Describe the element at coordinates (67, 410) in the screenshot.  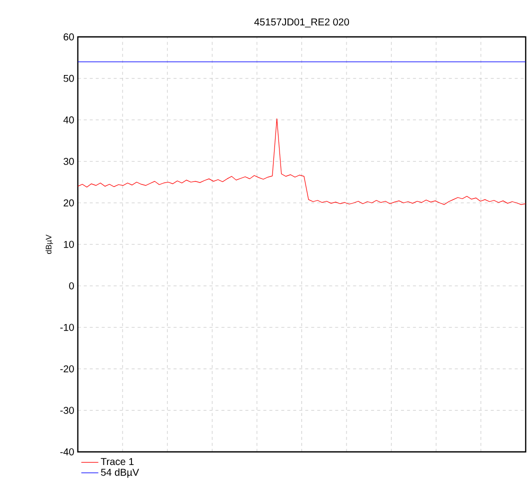
I see `y-tick-label: -30` at that location.